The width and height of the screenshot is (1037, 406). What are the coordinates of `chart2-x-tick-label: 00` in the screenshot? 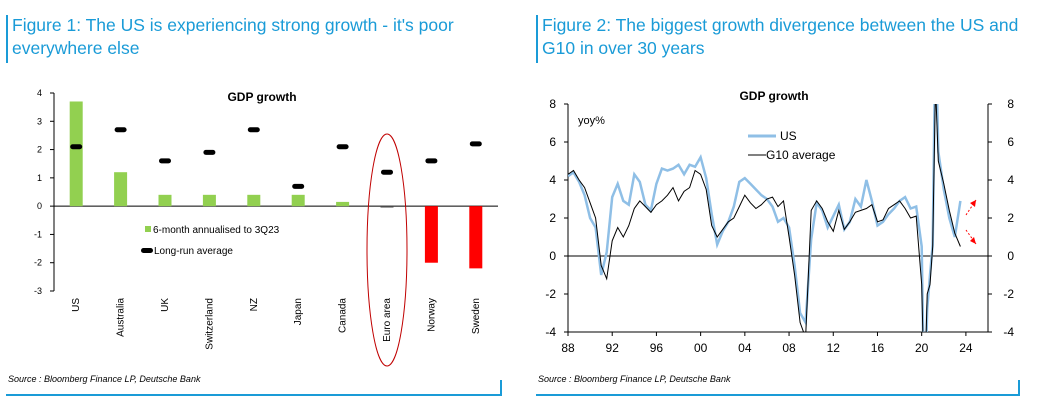 It's located at (701, 348).